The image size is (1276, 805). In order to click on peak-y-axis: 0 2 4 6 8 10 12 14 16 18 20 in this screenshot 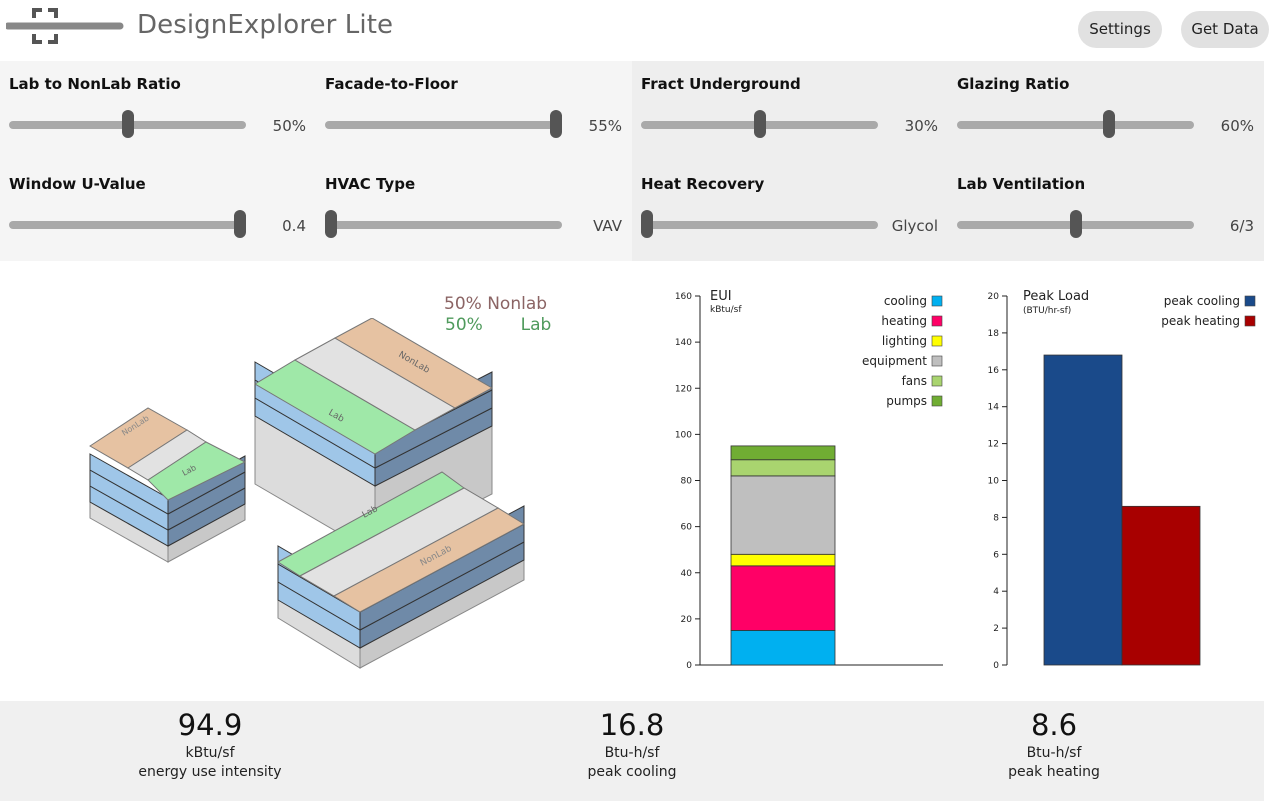, I will do `click(998, 481)`.